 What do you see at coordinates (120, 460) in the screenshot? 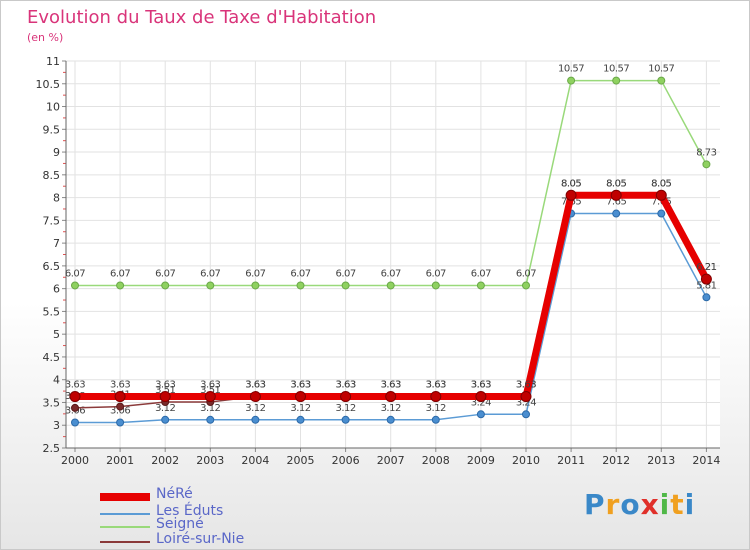
I see `x-tick-label: 2001` at bounding box center [120, 460].